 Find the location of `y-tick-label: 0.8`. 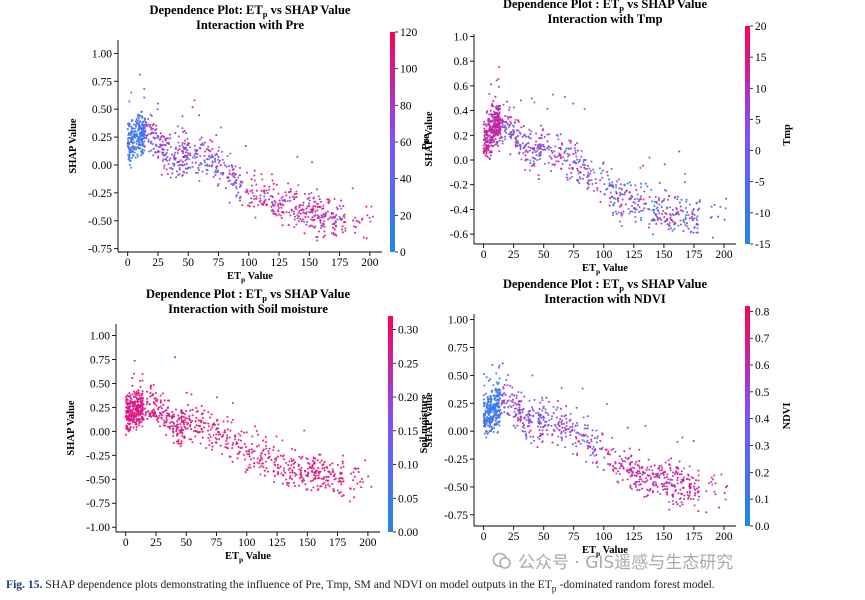

y-tick-label: 0.8 is located at coordinates (461, 62).